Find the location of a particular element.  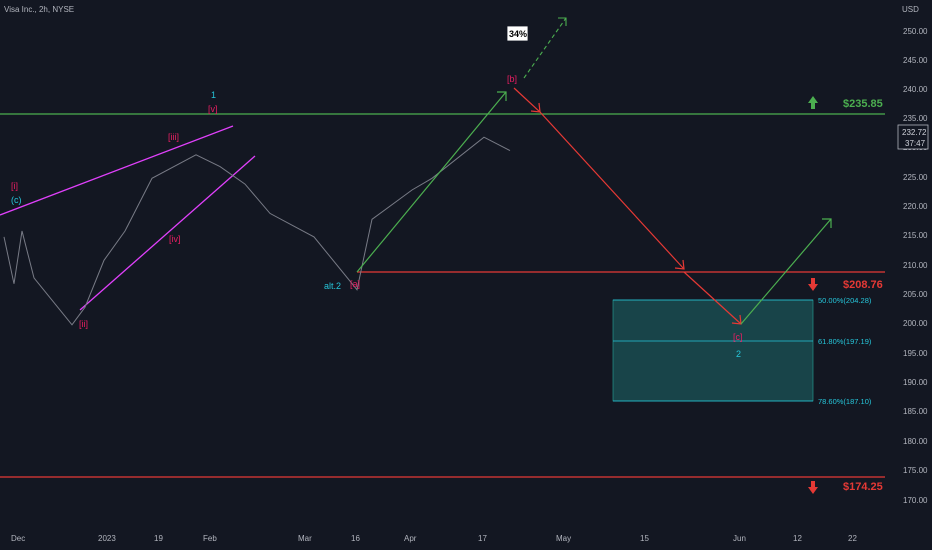

bar-countdown: 37:47 is located at coordinates (915, 143).